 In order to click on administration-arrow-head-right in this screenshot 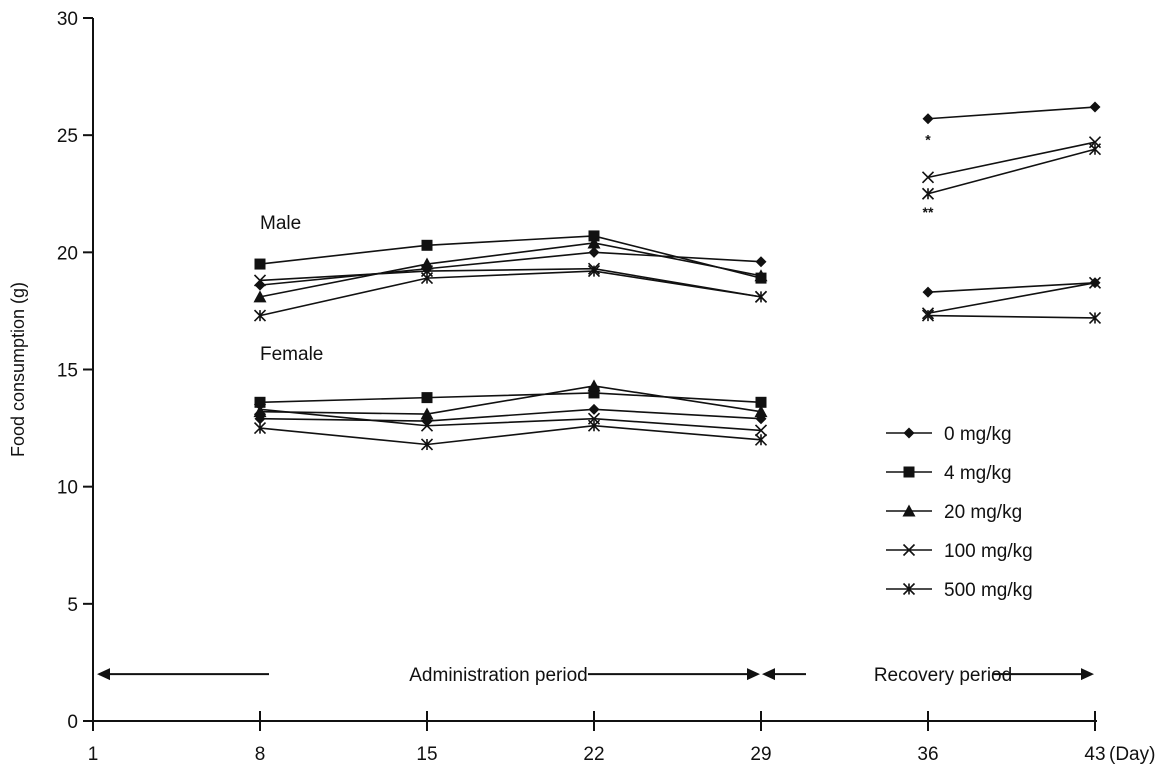, I will do `click(753, 674)`.